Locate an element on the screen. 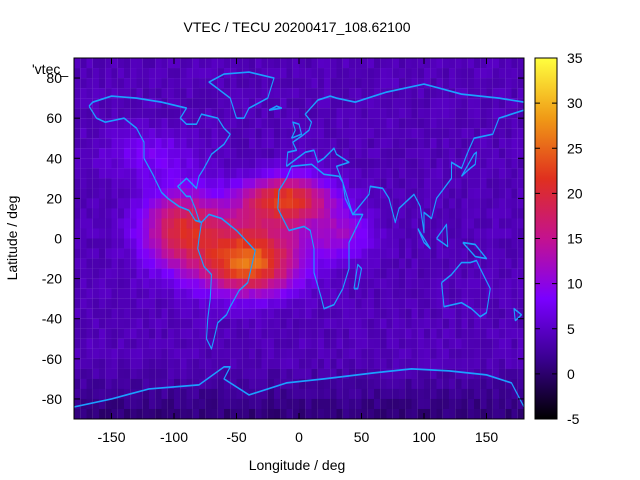  x-tick-label: 150 is located at coordinates (487, 437).